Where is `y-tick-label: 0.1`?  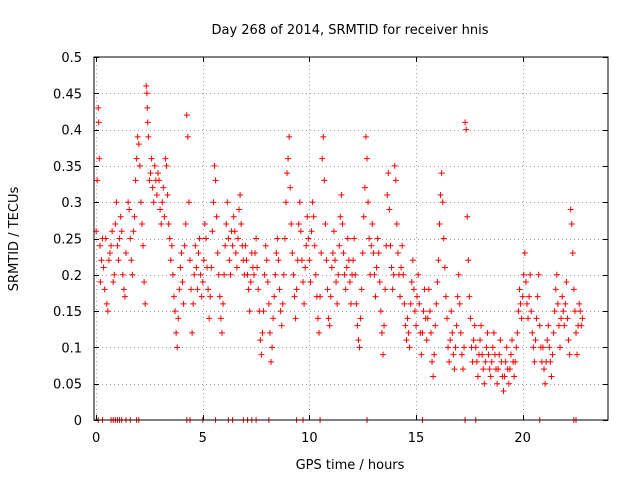 y-tick-label: 0.1 is located at coordinates (71, 348).